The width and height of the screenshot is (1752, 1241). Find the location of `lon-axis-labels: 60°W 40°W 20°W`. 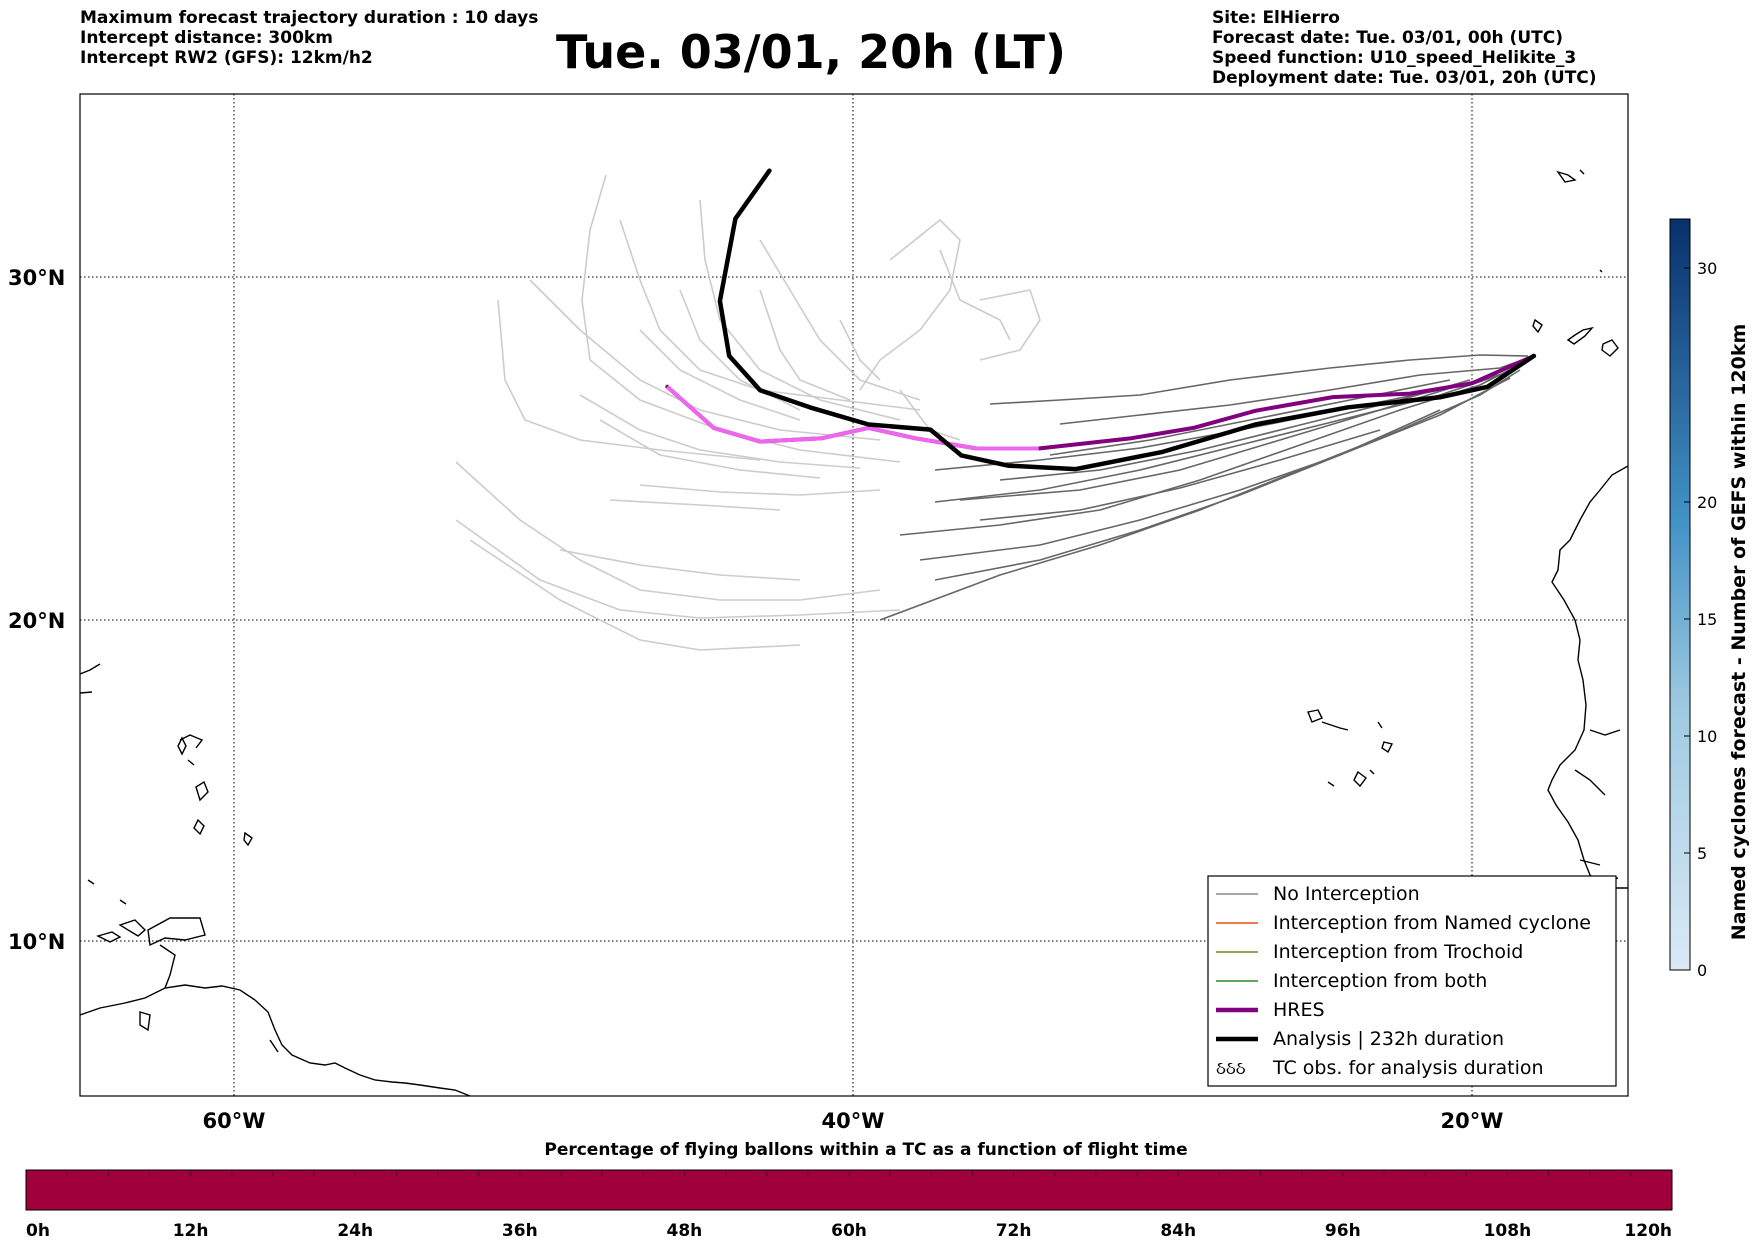

lon-axis-labels: 60°W 40°W 20°W is located at coordinates (853, 1121).